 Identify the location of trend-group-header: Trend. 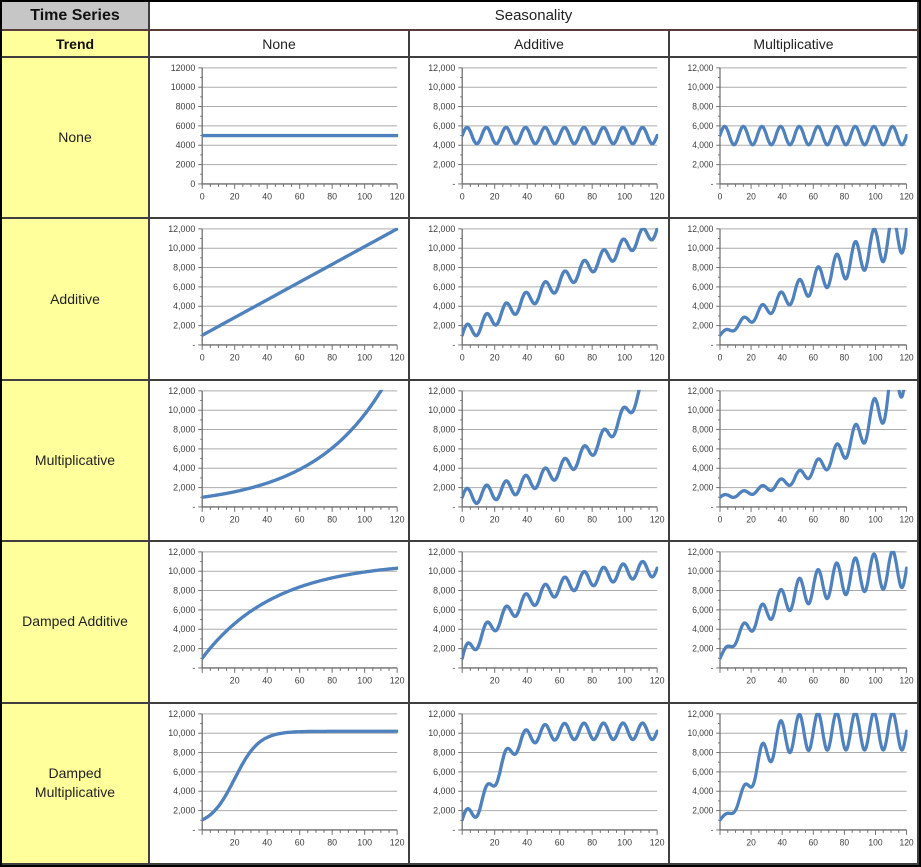
(76, 44).